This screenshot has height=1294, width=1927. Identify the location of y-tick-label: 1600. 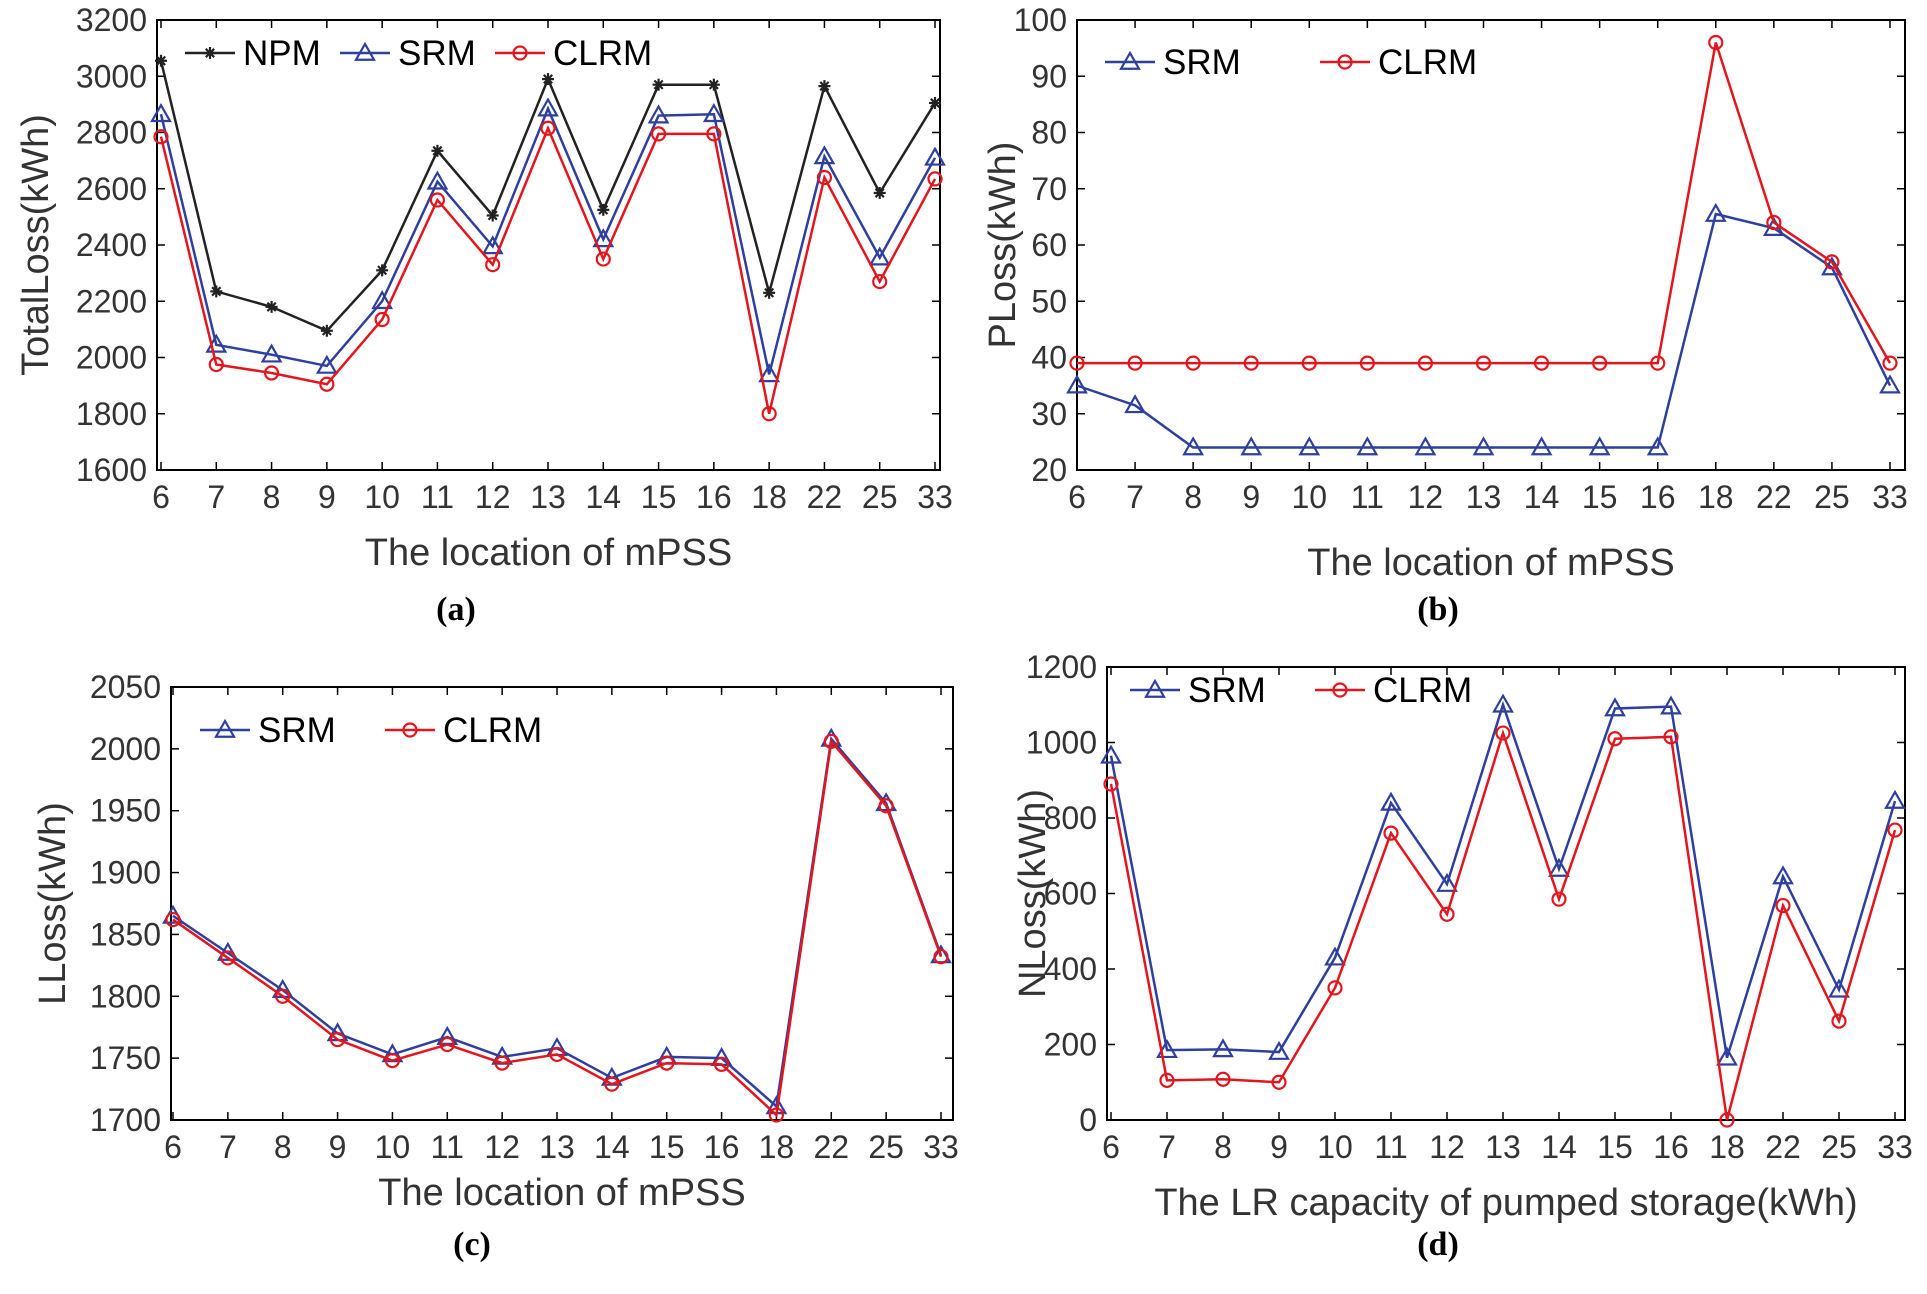
(111, 470).